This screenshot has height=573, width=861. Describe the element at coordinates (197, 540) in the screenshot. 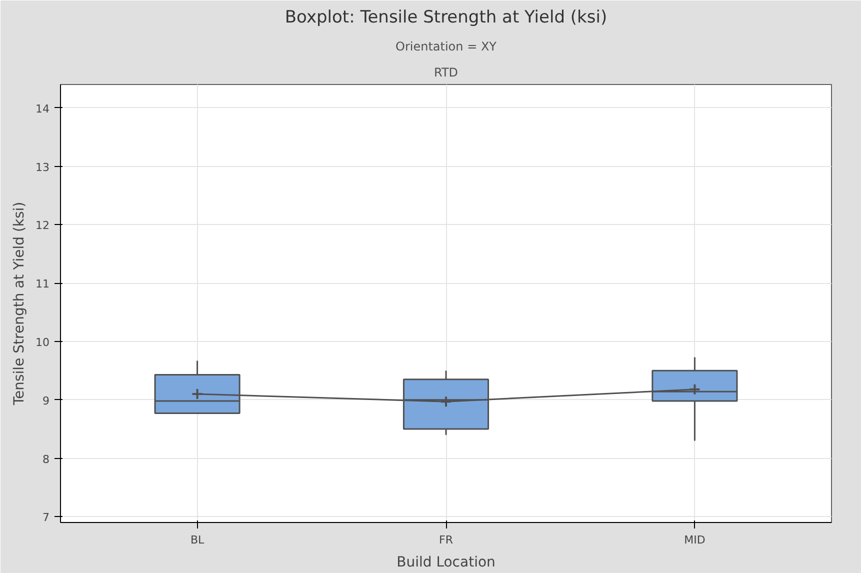

I see `x-tick-label: BL` at that location.